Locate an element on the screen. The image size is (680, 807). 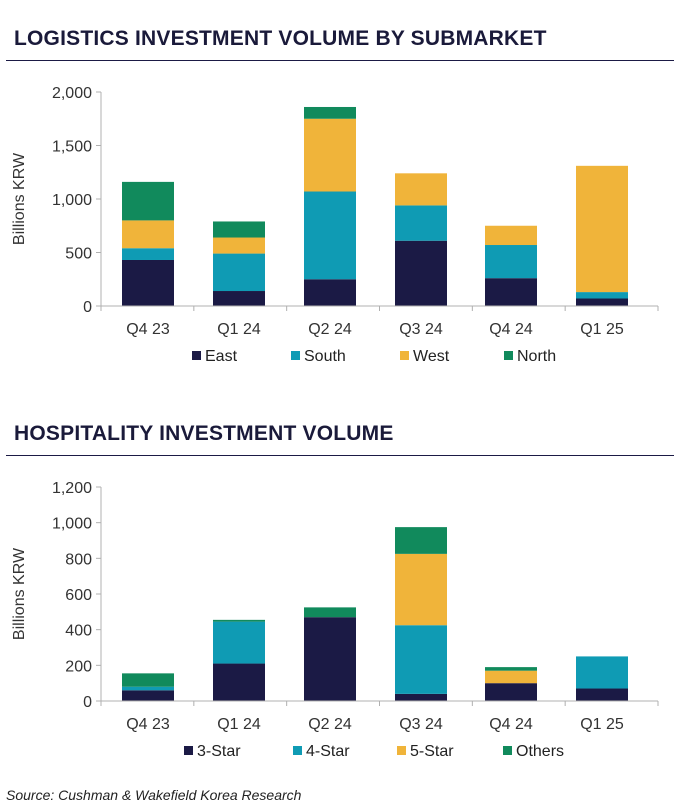
y-tick-label: 200 is located at coordinates (78, 666).